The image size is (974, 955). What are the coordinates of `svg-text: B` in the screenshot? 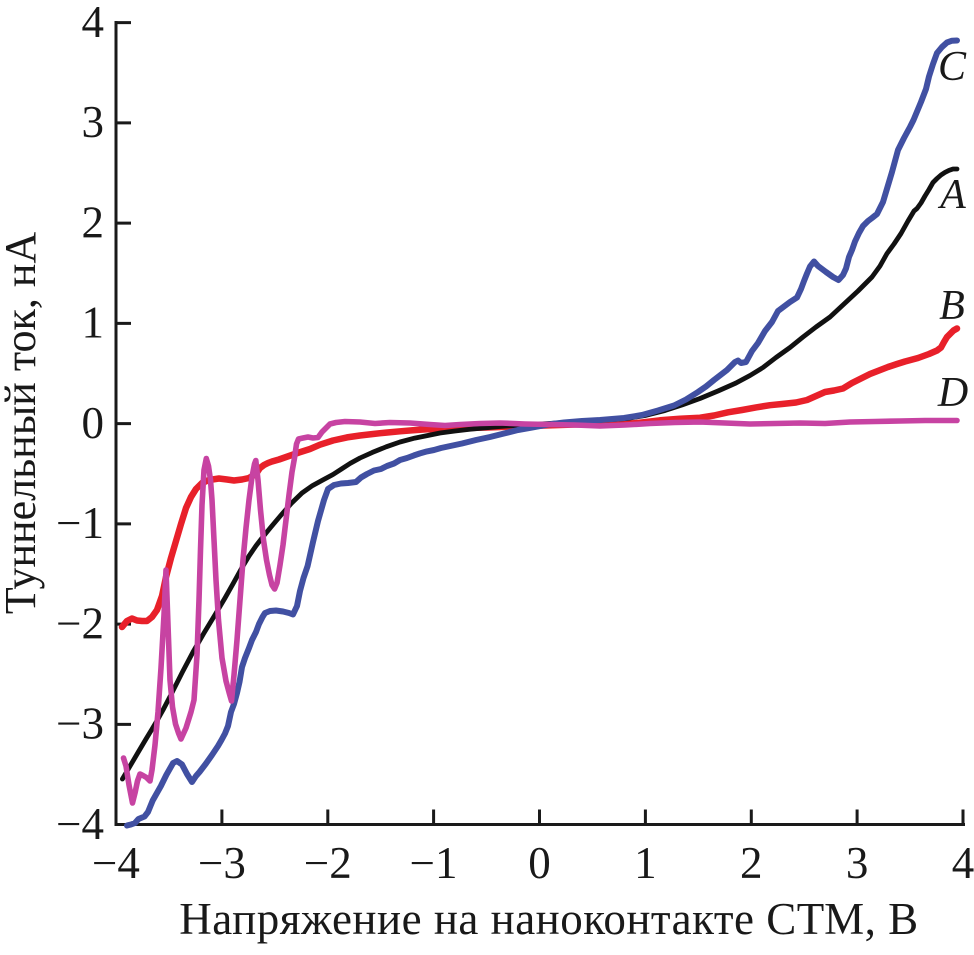 It's located at (952, 306).